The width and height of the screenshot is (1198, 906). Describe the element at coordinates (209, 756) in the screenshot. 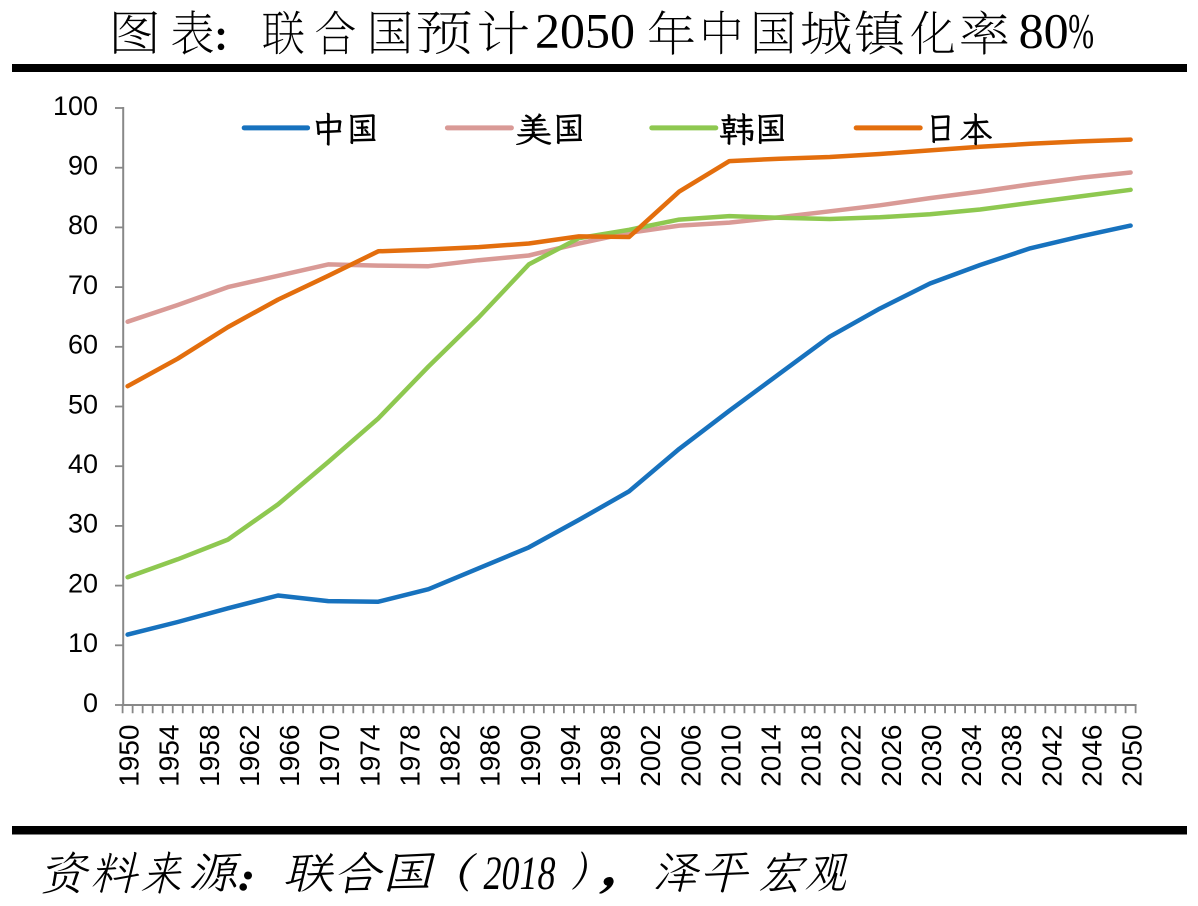

I see `svg-text: 1958` at that location.